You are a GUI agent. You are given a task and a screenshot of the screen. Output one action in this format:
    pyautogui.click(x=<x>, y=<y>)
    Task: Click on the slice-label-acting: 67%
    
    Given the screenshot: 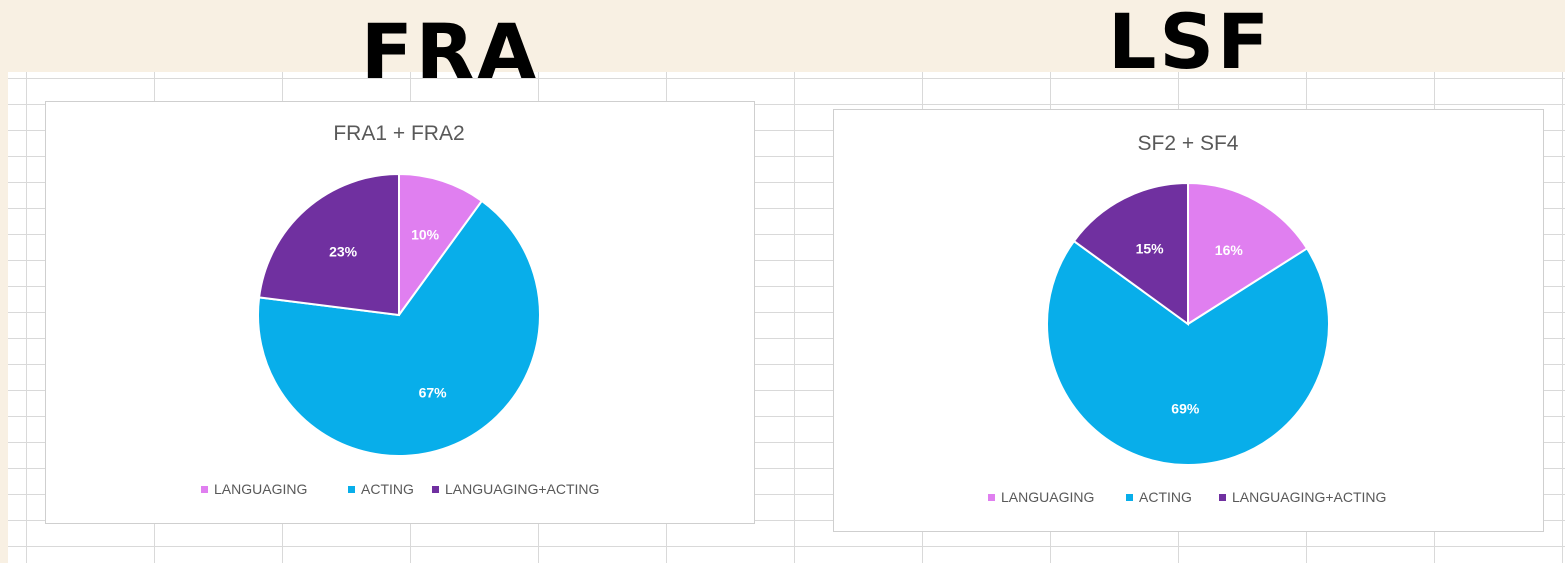 What is the action you would take?
    pyautogui.click(x=433, y=393)
    